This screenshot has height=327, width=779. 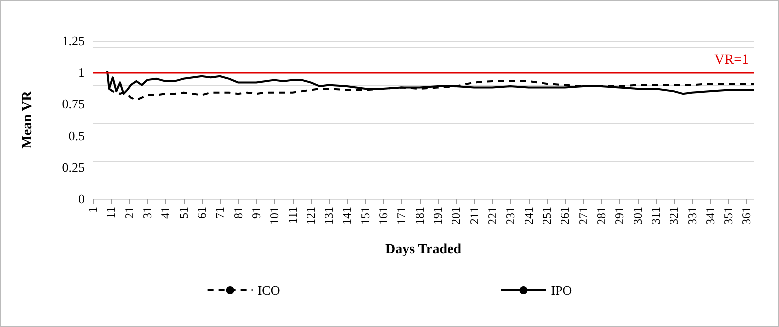 What do you see at coordinates (674, 216) in the screenshot?
I see `x-tick-label: 321` at bounding box center [674, 216].